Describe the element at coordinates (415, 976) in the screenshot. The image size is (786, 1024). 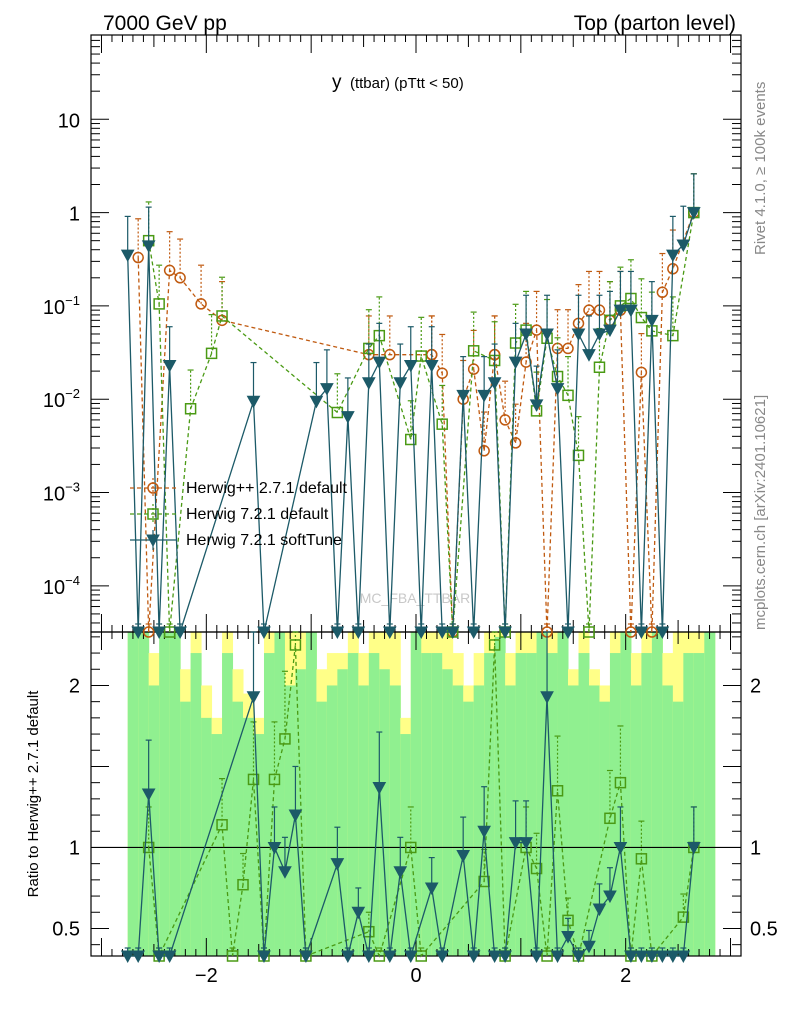
I see `ratio-xtick-label: 0` at that location.